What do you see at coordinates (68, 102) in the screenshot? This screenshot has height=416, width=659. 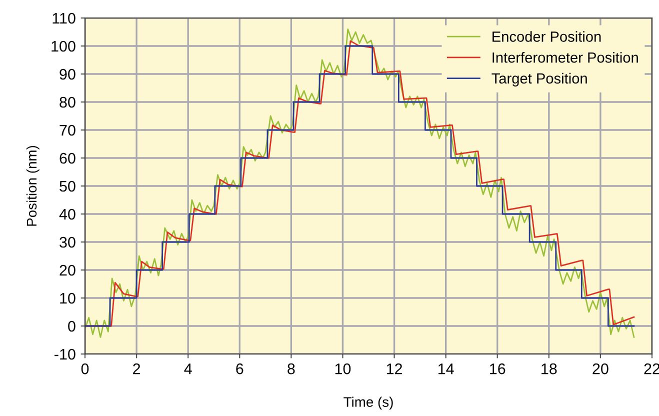 I see `y-tick-label: 80` at bounding box center [68, 102].